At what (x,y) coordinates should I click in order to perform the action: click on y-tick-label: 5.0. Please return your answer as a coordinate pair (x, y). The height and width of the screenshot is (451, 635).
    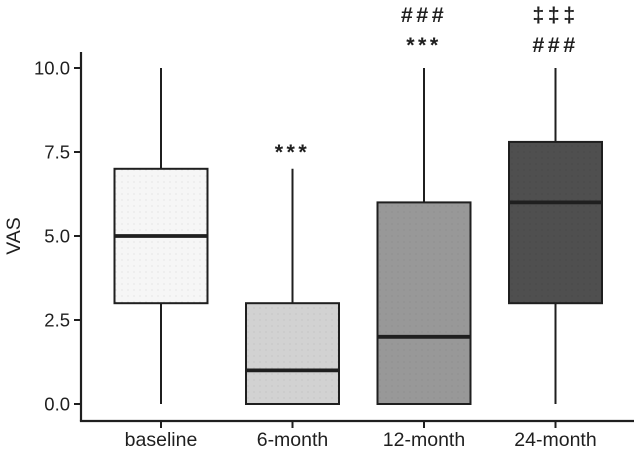
    Looking at the image, I should click on (57, 236).